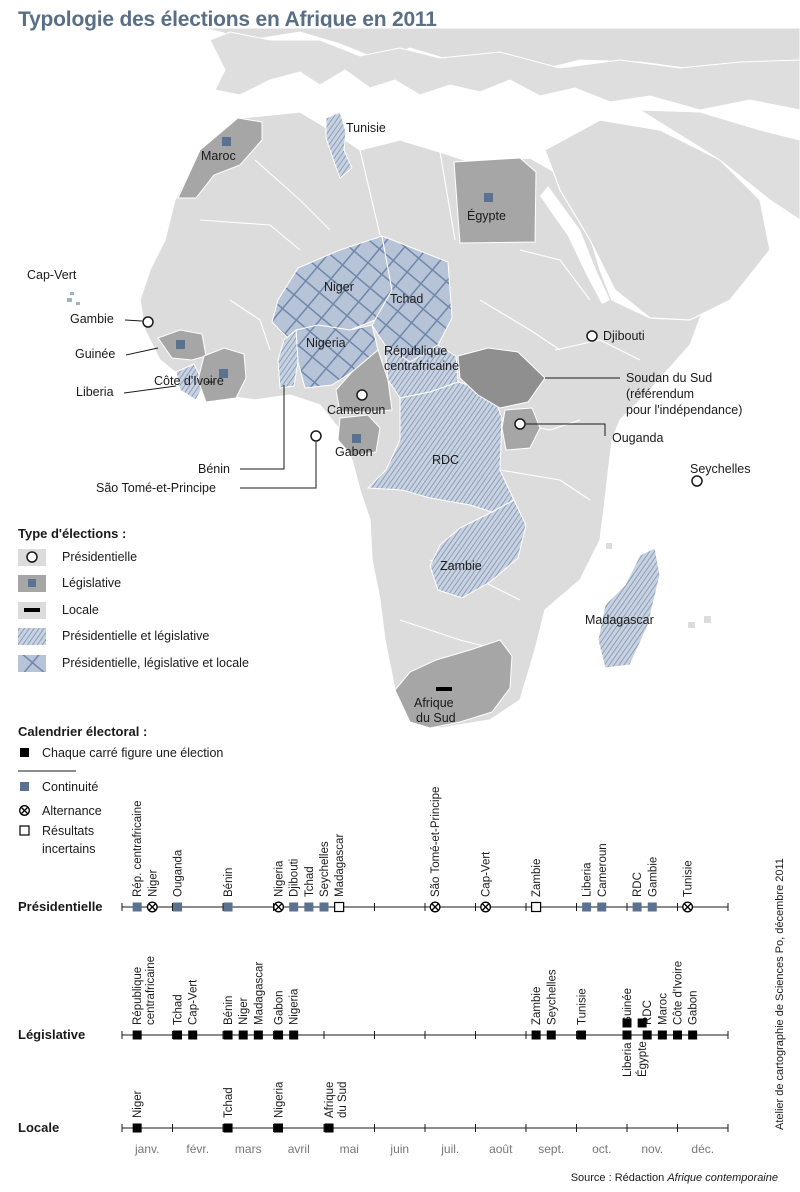  What do you see at coordinates (520, 424) in the screenshot?
I see `presidential-marker-ouganda` at bounding box center [520, 424].